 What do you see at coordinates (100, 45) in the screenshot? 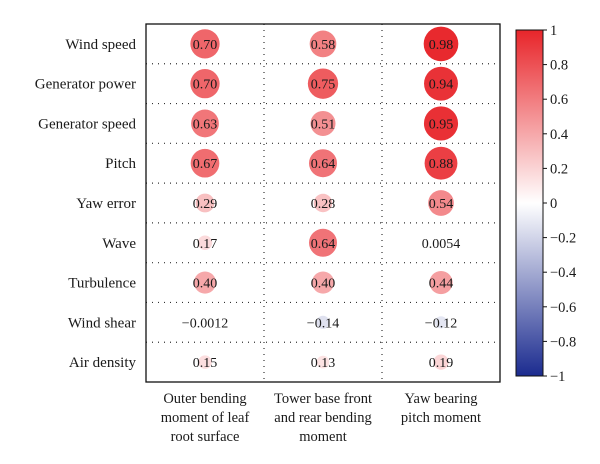
I see `row-label: Wind speed` at bounding box center [100, 45].